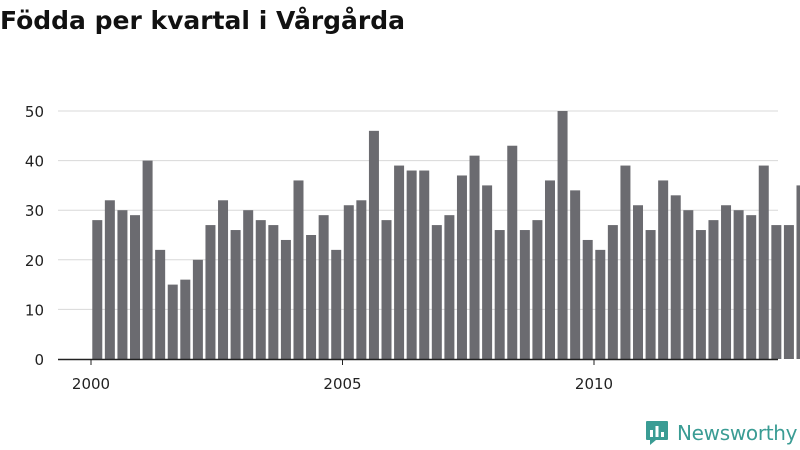  I want to click on newsworthy-logo-icon, so click(657, 433).